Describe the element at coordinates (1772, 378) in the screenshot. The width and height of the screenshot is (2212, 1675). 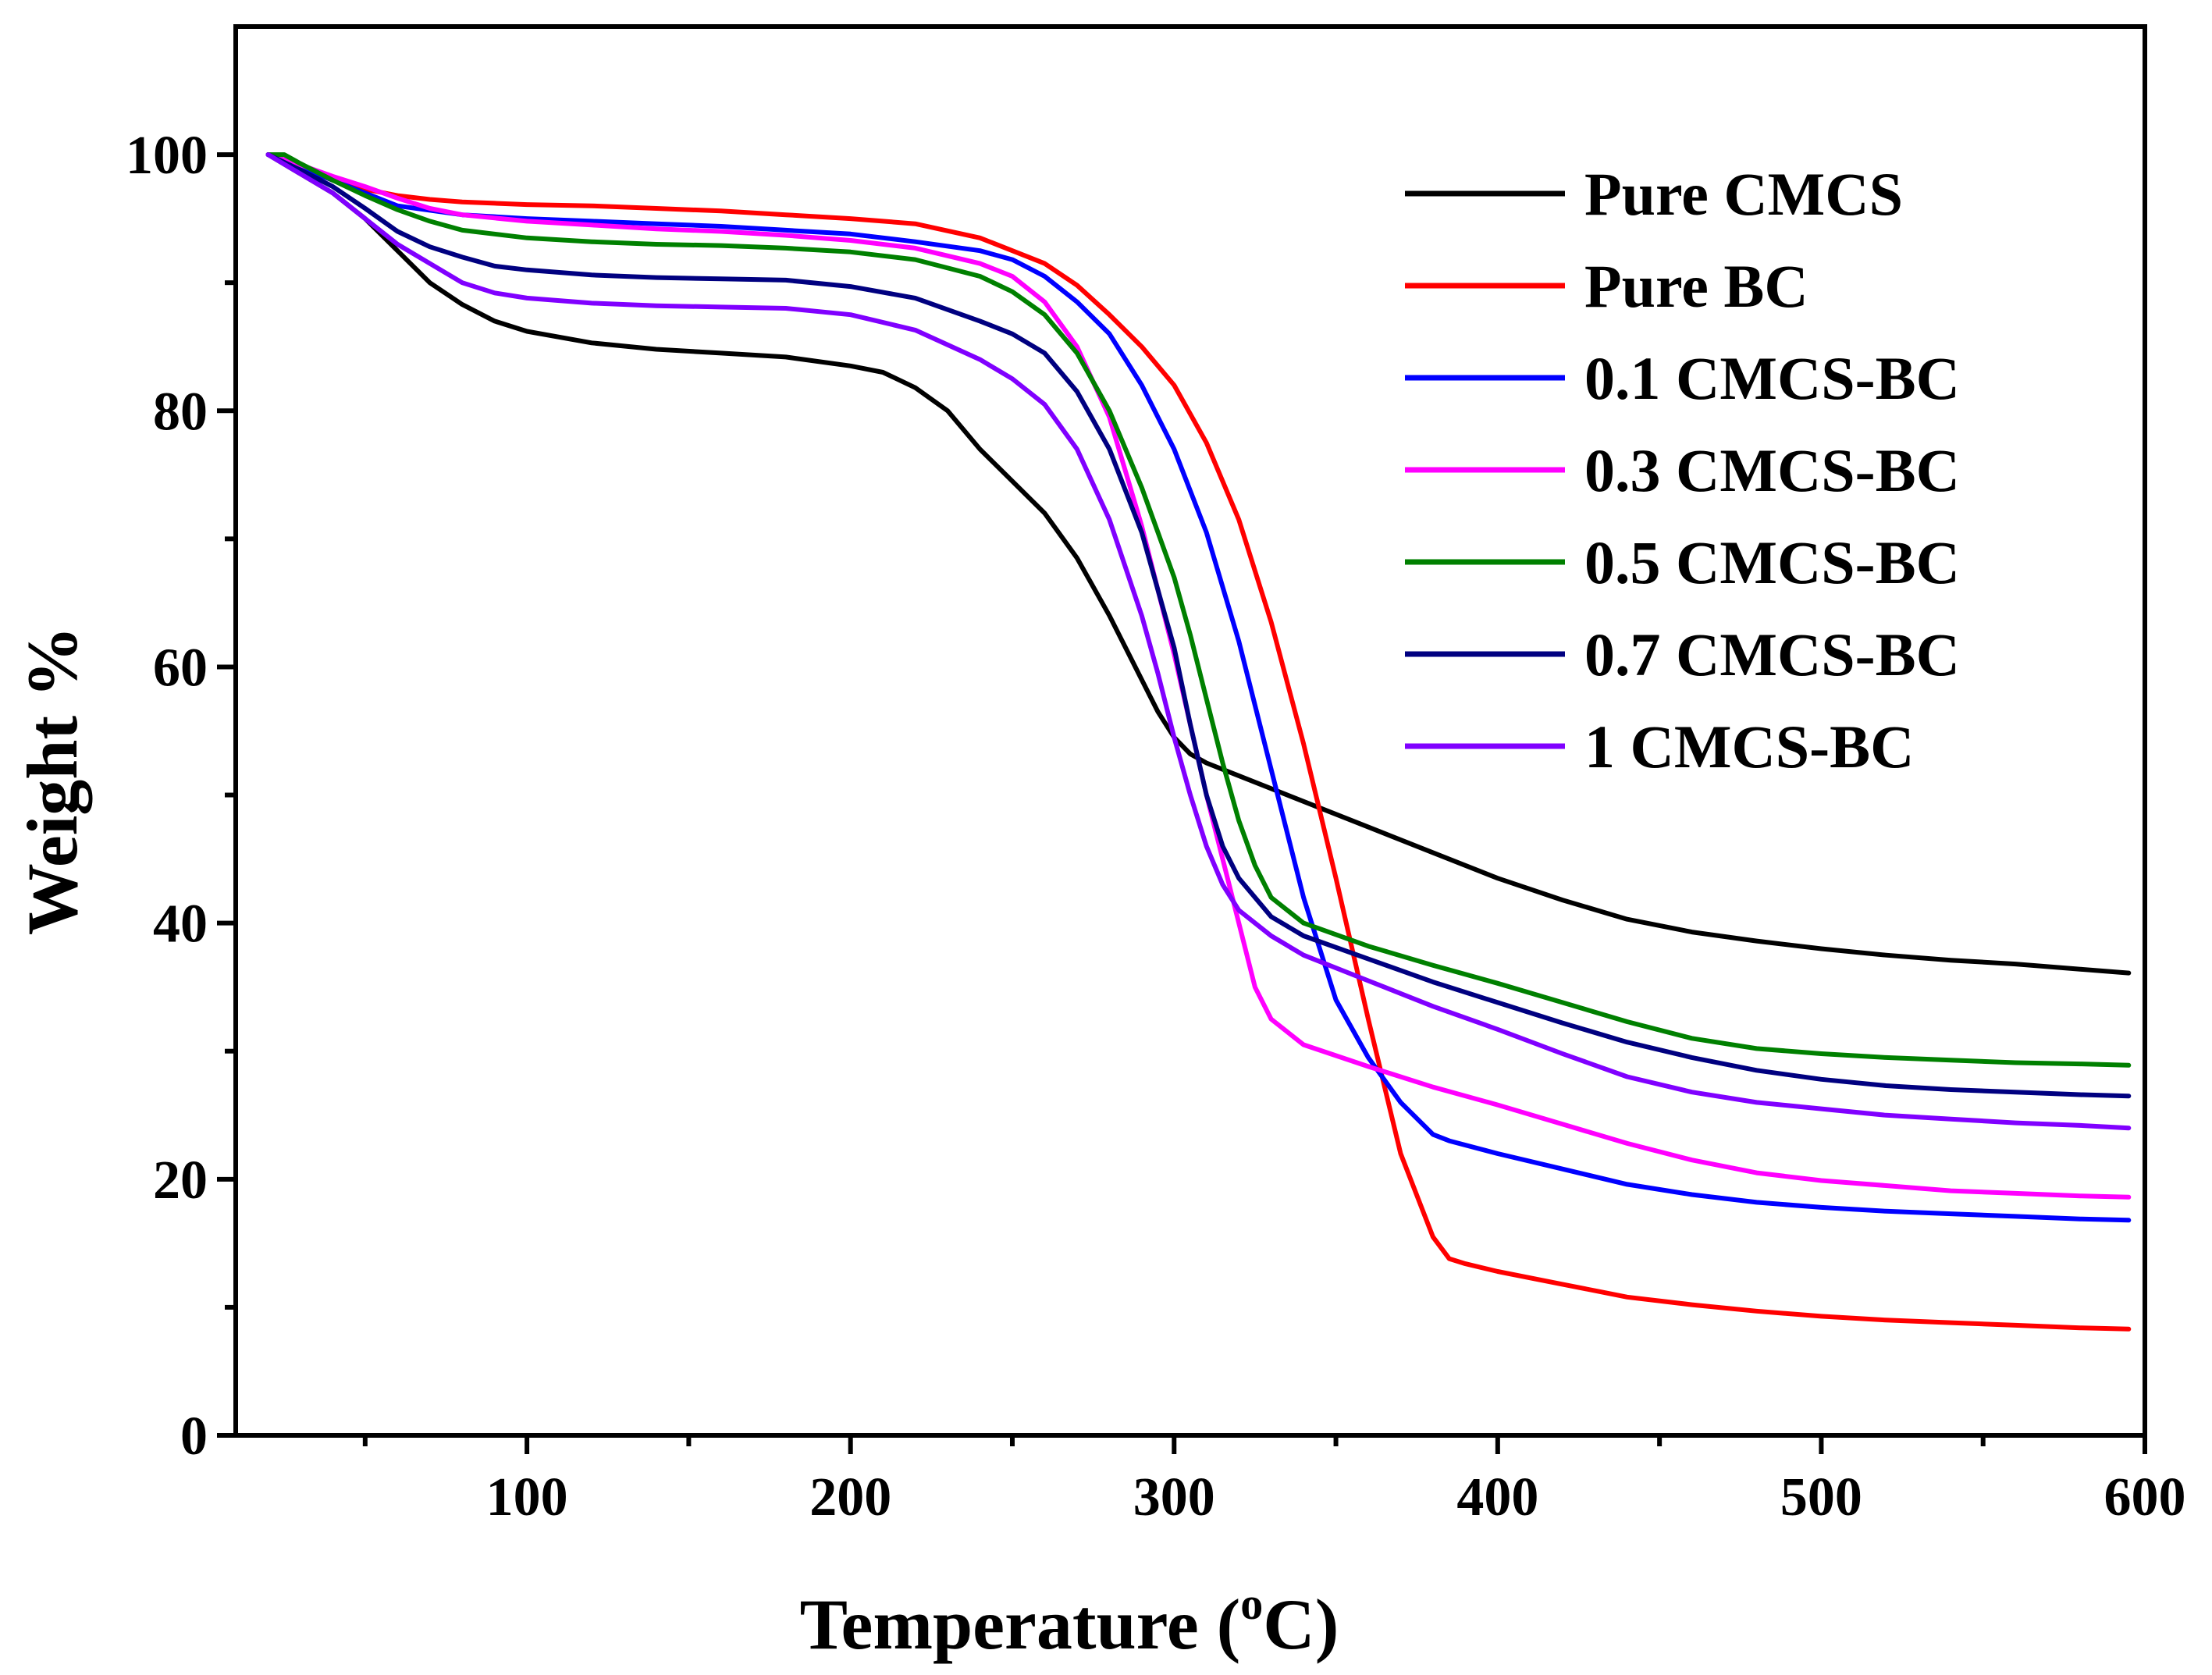
I see `legend-label-0-1-cmcs-bc: 0.1 CMCS-BC` at that location.